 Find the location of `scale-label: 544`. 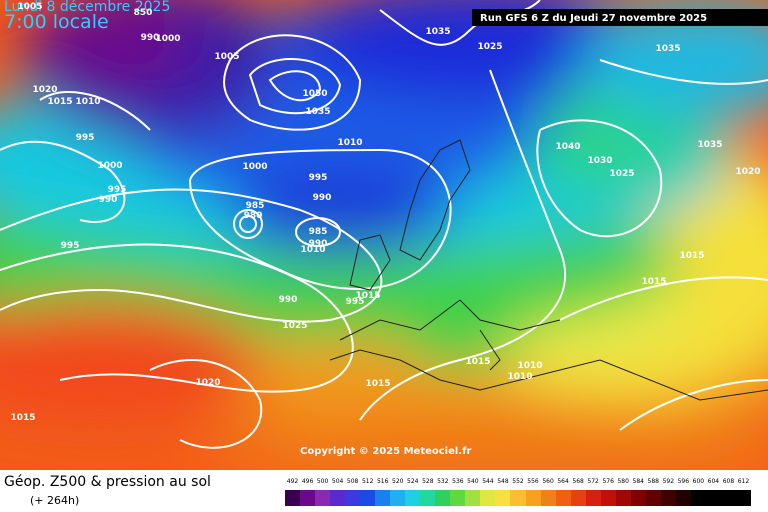

scale-label: 544 is located at coordinates (488, 481).